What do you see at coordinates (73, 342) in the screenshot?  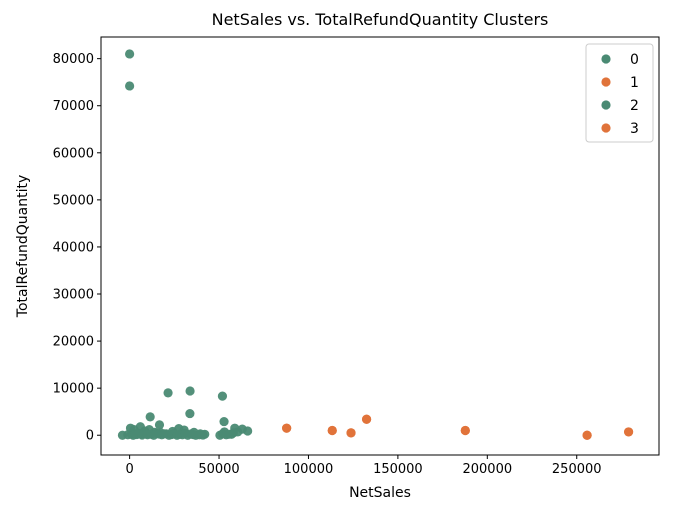 I see `y-tick-label: 20000` at bounding box center [73, 342].